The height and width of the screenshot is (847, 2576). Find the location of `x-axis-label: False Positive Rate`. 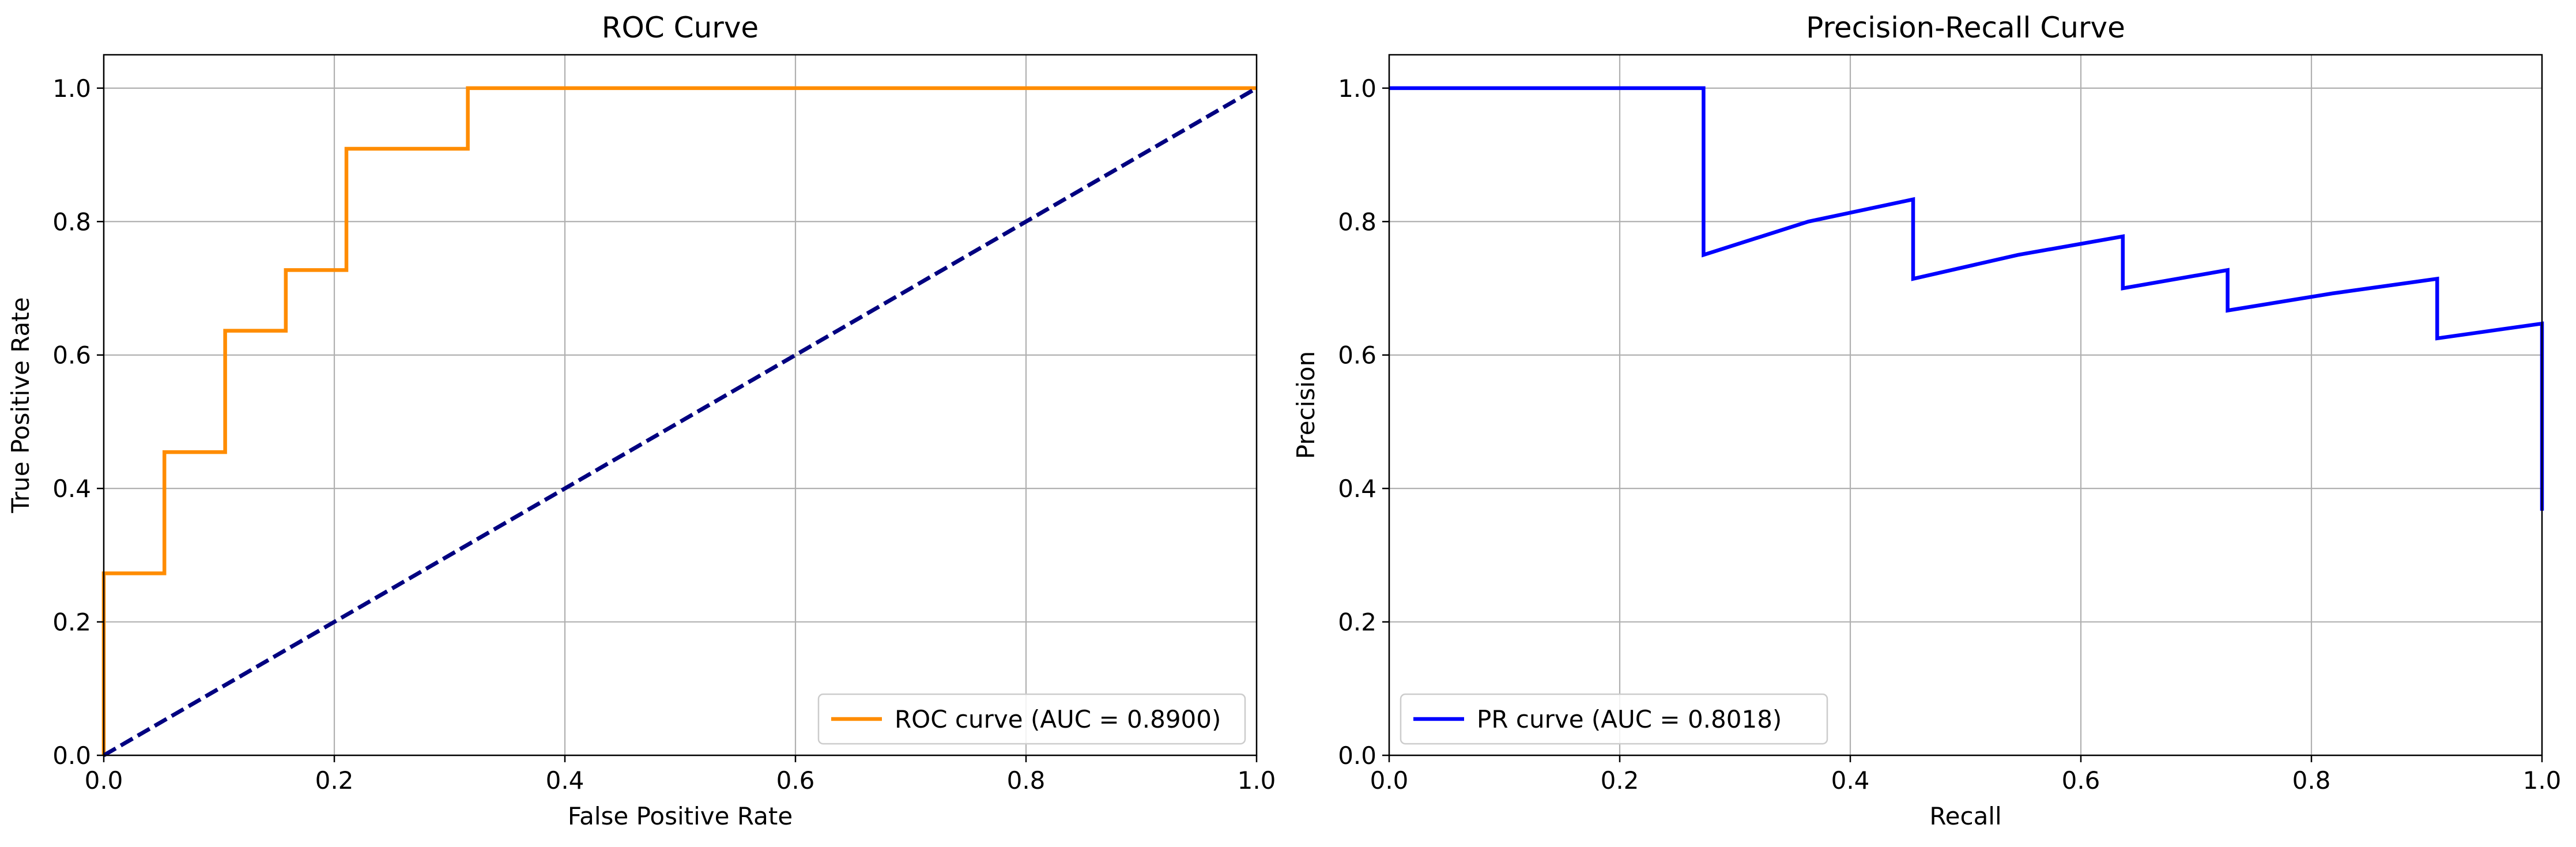

x-axis-label: False Positive Rate is located at coordinates (680, 816).